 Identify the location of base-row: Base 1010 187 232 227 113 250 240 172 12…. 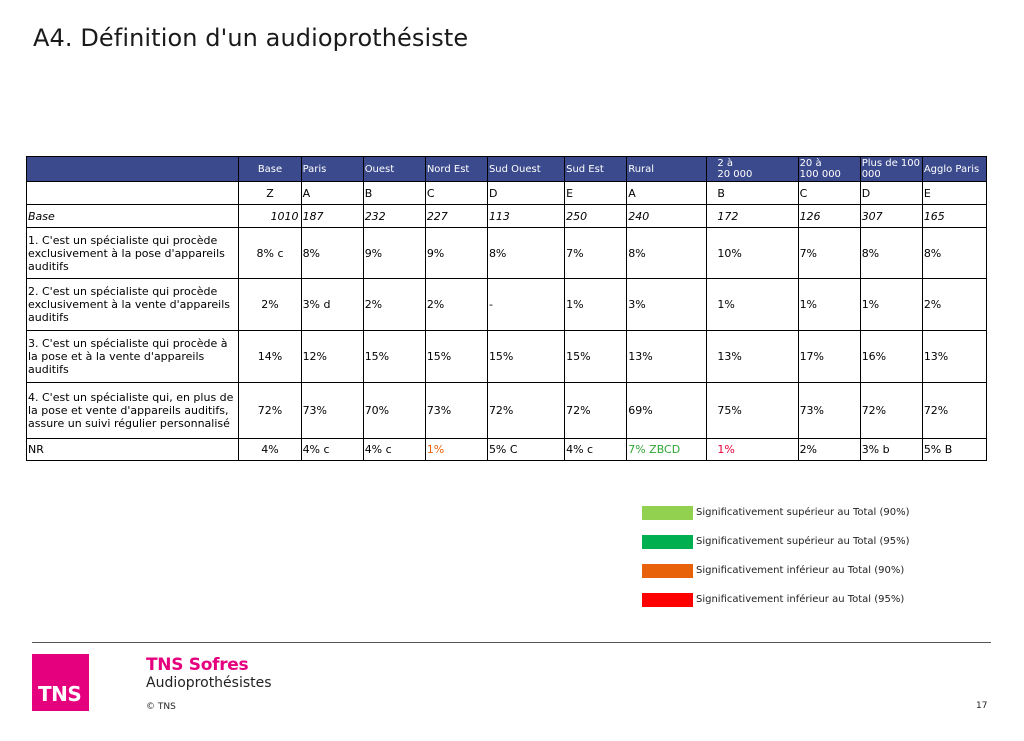
(506, 216).